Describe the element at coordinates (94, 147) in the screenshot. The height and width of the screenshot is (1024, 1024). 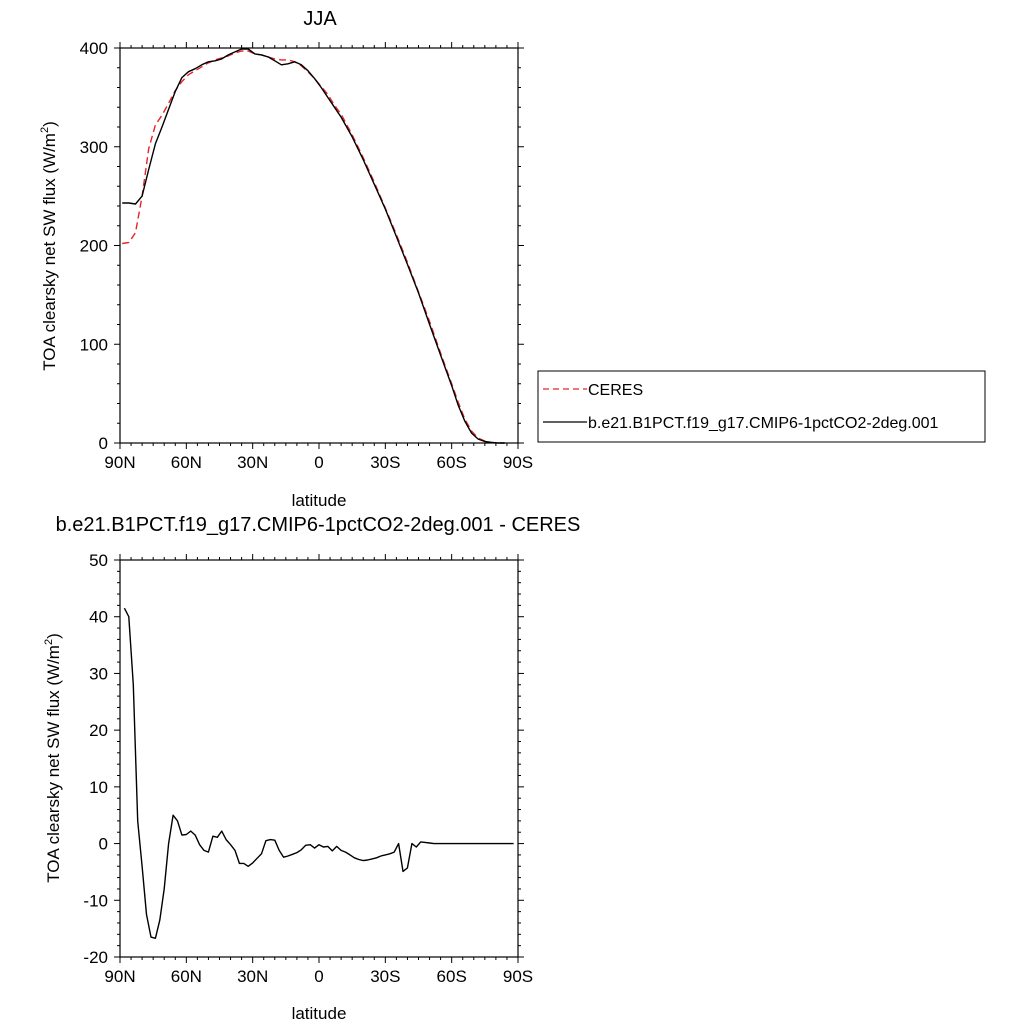
I see `y-tick-label: 300` at that location.